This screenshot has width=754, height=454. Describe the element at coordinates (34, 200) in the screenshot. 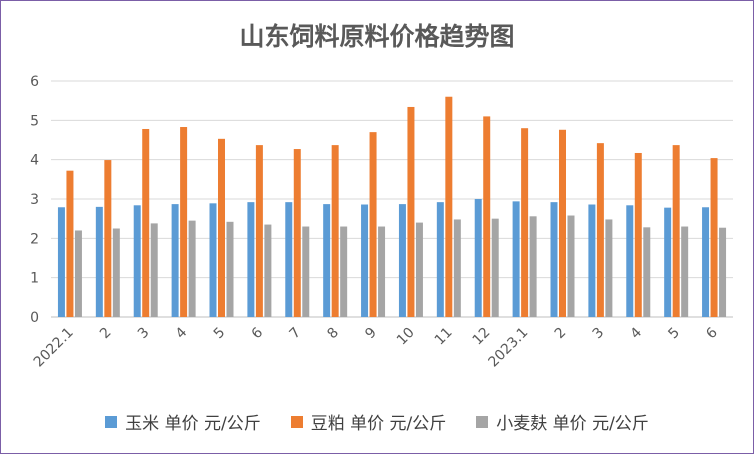

I see `y-tick-label: 3` at that location.